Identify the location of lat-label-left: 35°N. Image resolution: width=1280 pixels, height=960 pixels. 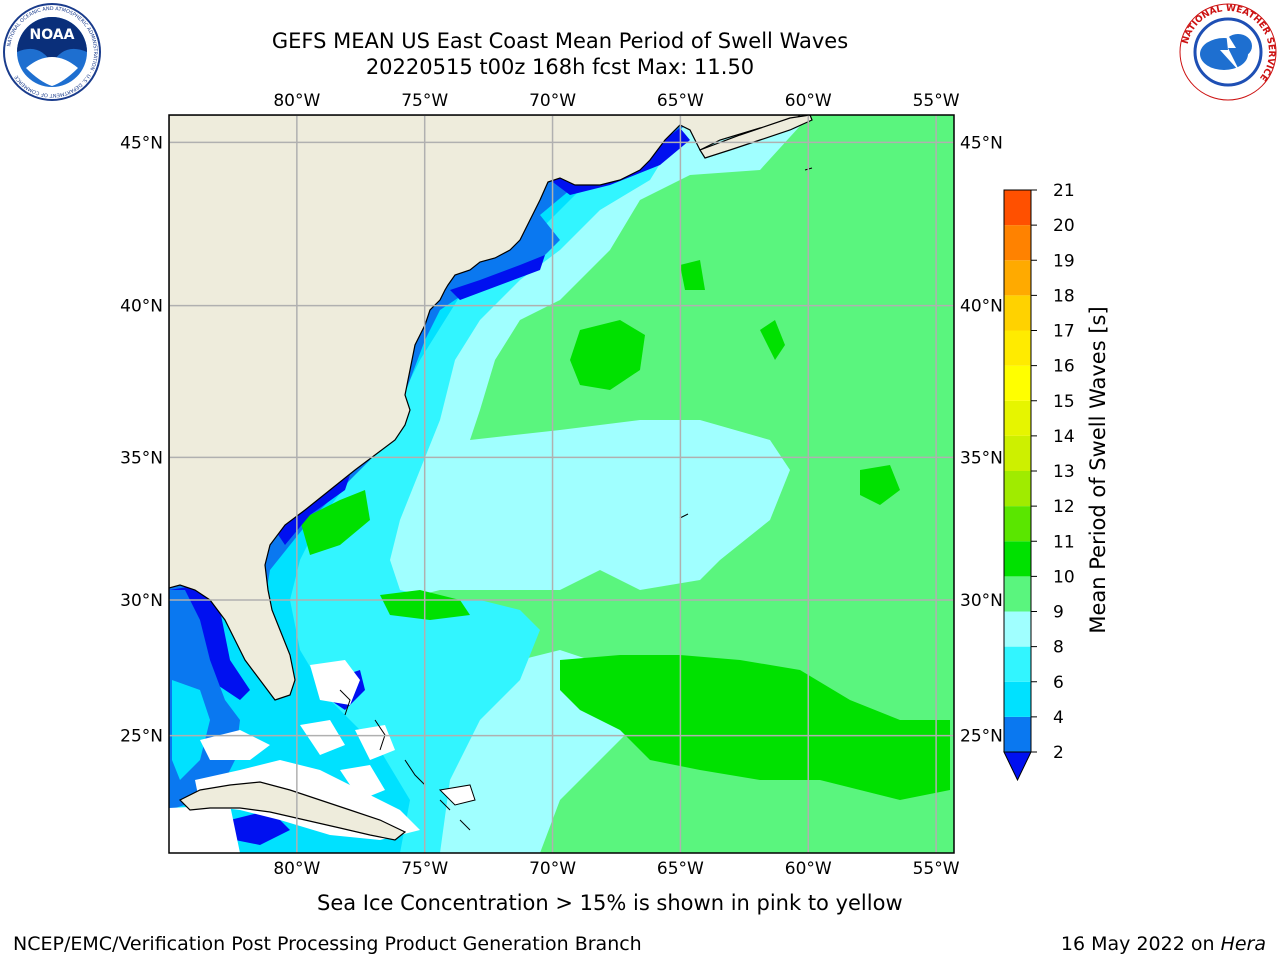
(141, 458).